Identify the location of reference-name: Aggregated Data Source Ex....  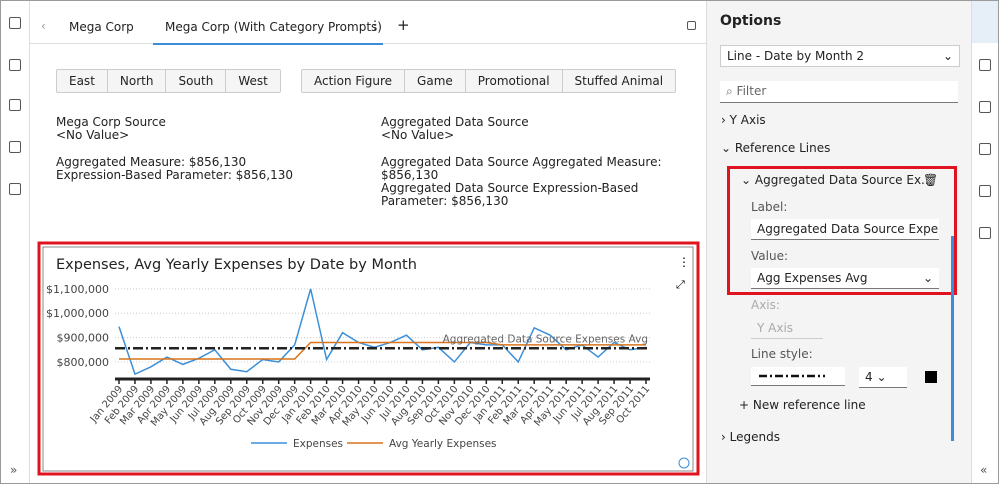
(843, 180).